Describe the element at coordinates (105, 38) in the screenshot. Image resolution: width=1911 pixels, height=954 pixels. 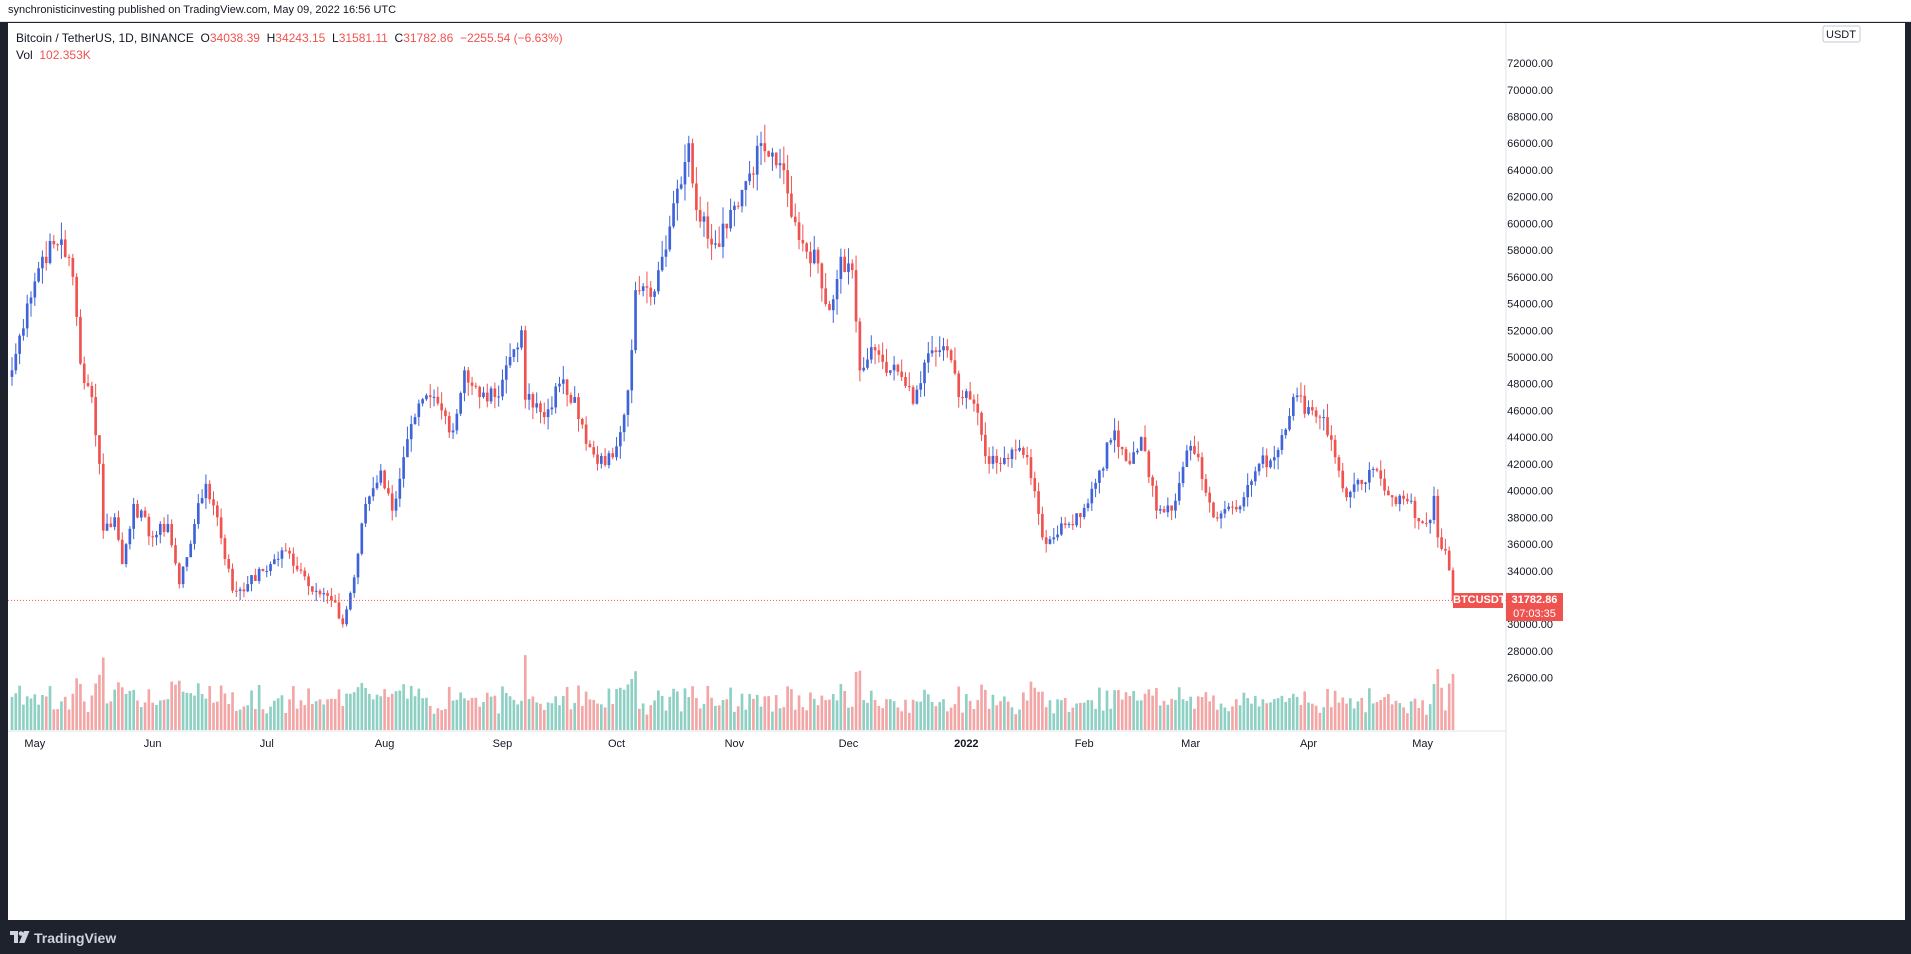
I see `symbol-label: Bitcoin / TetherUS, 1D, BINANCE` at that location.